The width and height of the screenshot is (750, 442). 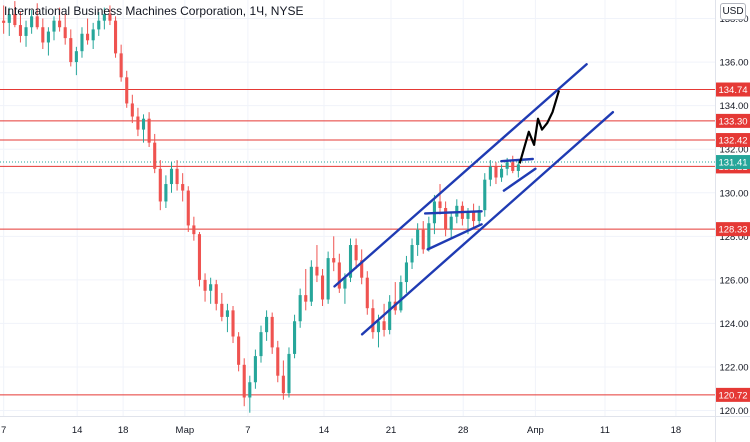 I want to click on price-label-text: 132.42, so click(x=732, y=141).